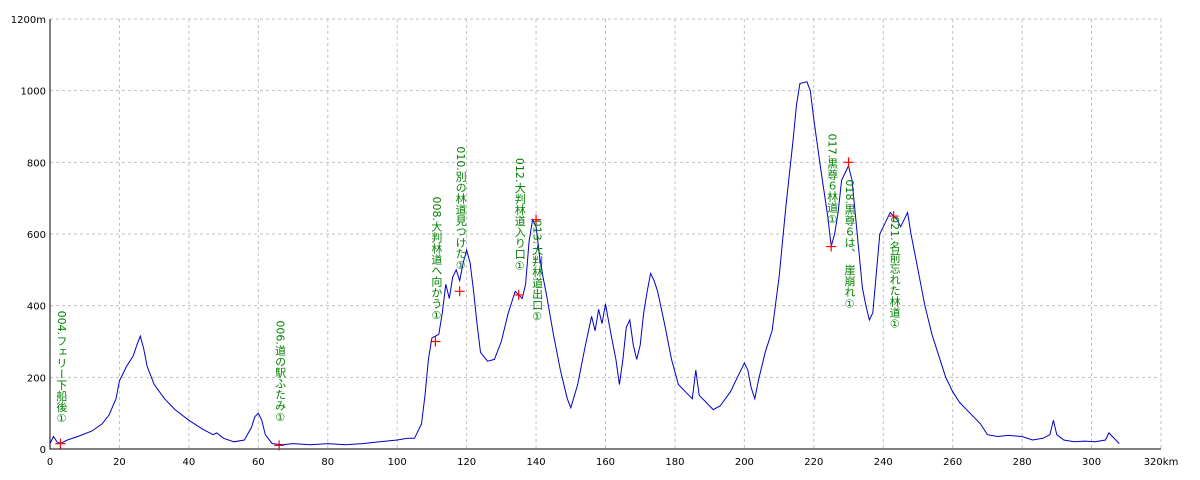  I want to click on y-tick-label: 800, so click(36, 163).